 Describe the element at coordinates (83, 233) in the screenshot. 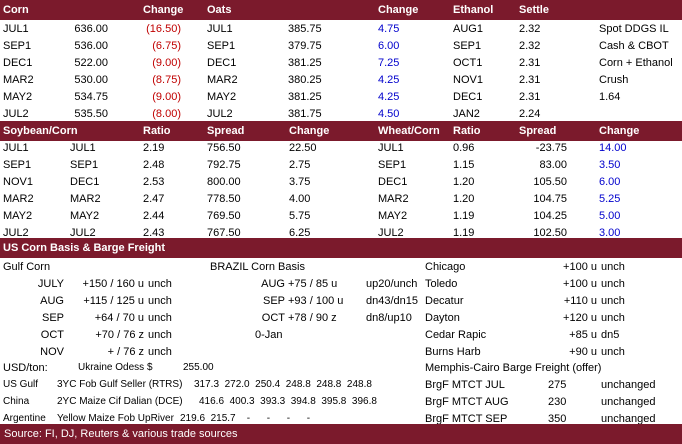

I see `corn-month: JUL2` at that location.